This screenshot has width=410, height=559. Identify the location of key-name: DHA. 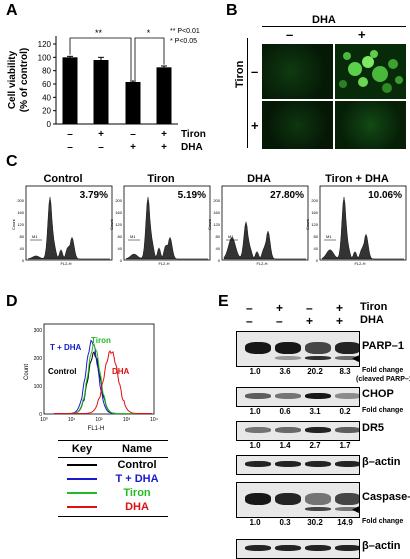
(137, 507).